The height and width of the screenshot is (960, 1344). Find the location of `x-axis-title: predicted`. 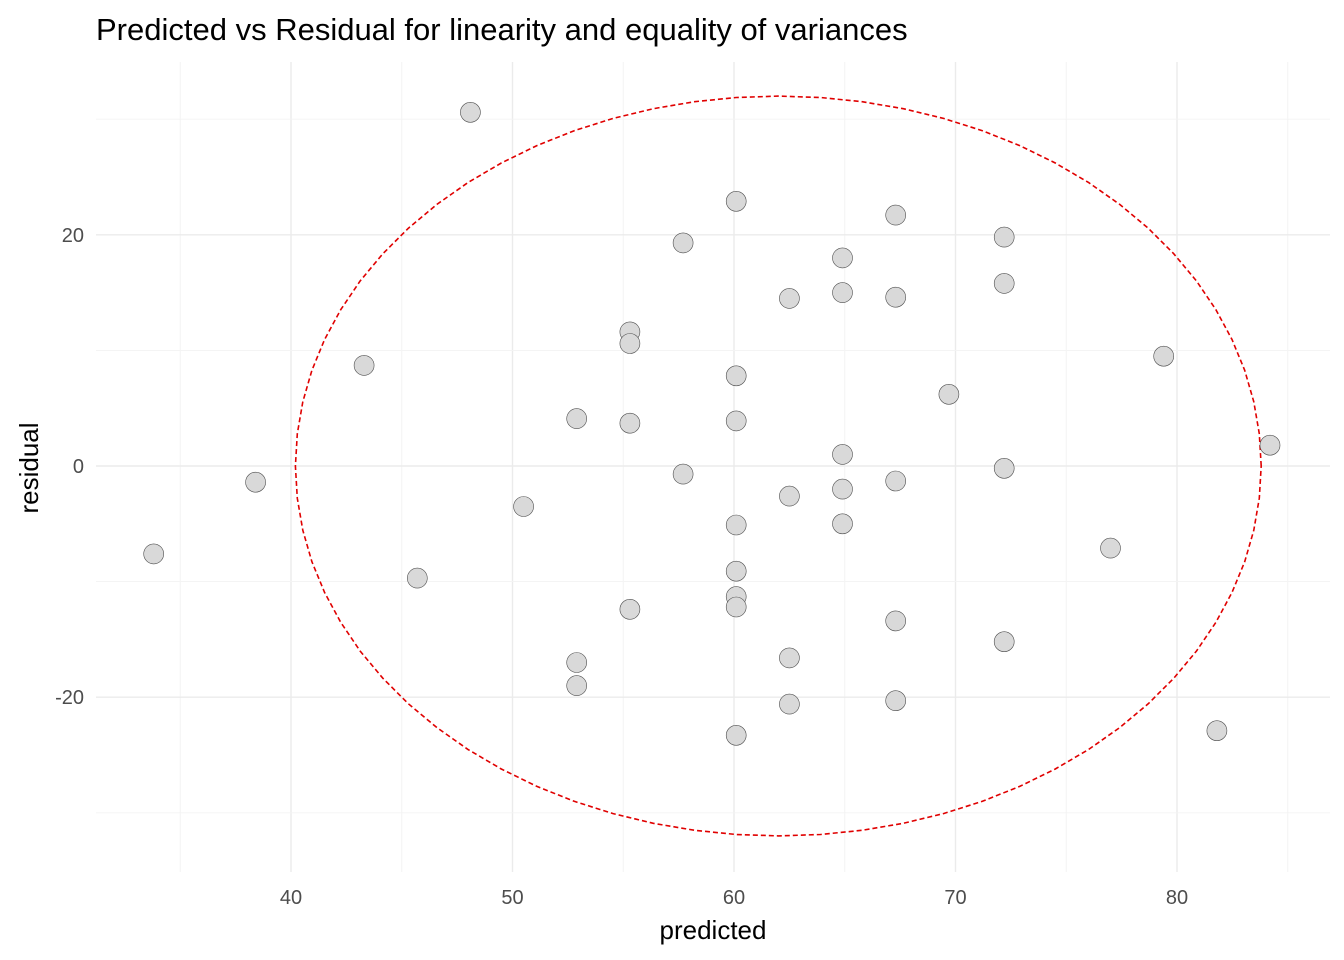

x-axis-title: predicted is located at coordinates (713, 930).